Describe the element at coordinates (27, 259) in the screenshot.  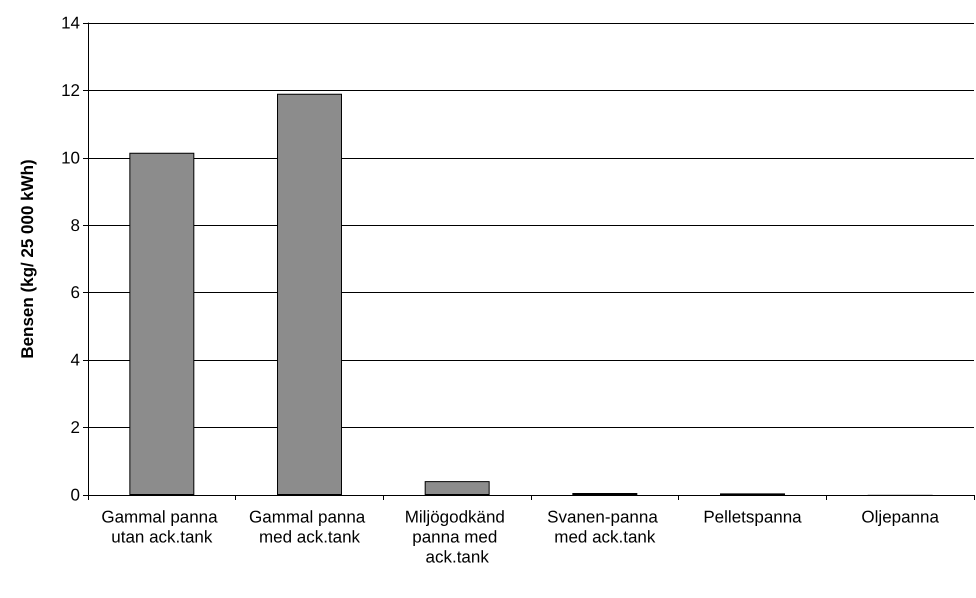
I see `y-axis-title: Bensen (kg/ 25 000 kWh)` at that location.